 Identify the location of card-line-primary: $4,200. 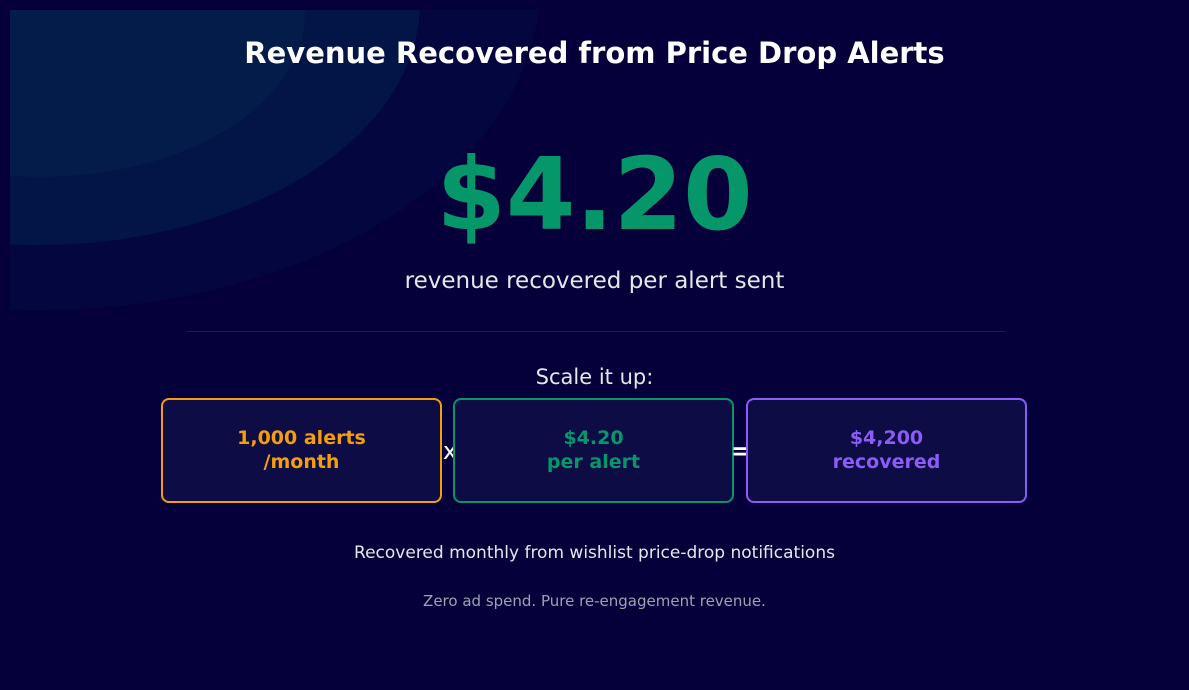
(886, 437).